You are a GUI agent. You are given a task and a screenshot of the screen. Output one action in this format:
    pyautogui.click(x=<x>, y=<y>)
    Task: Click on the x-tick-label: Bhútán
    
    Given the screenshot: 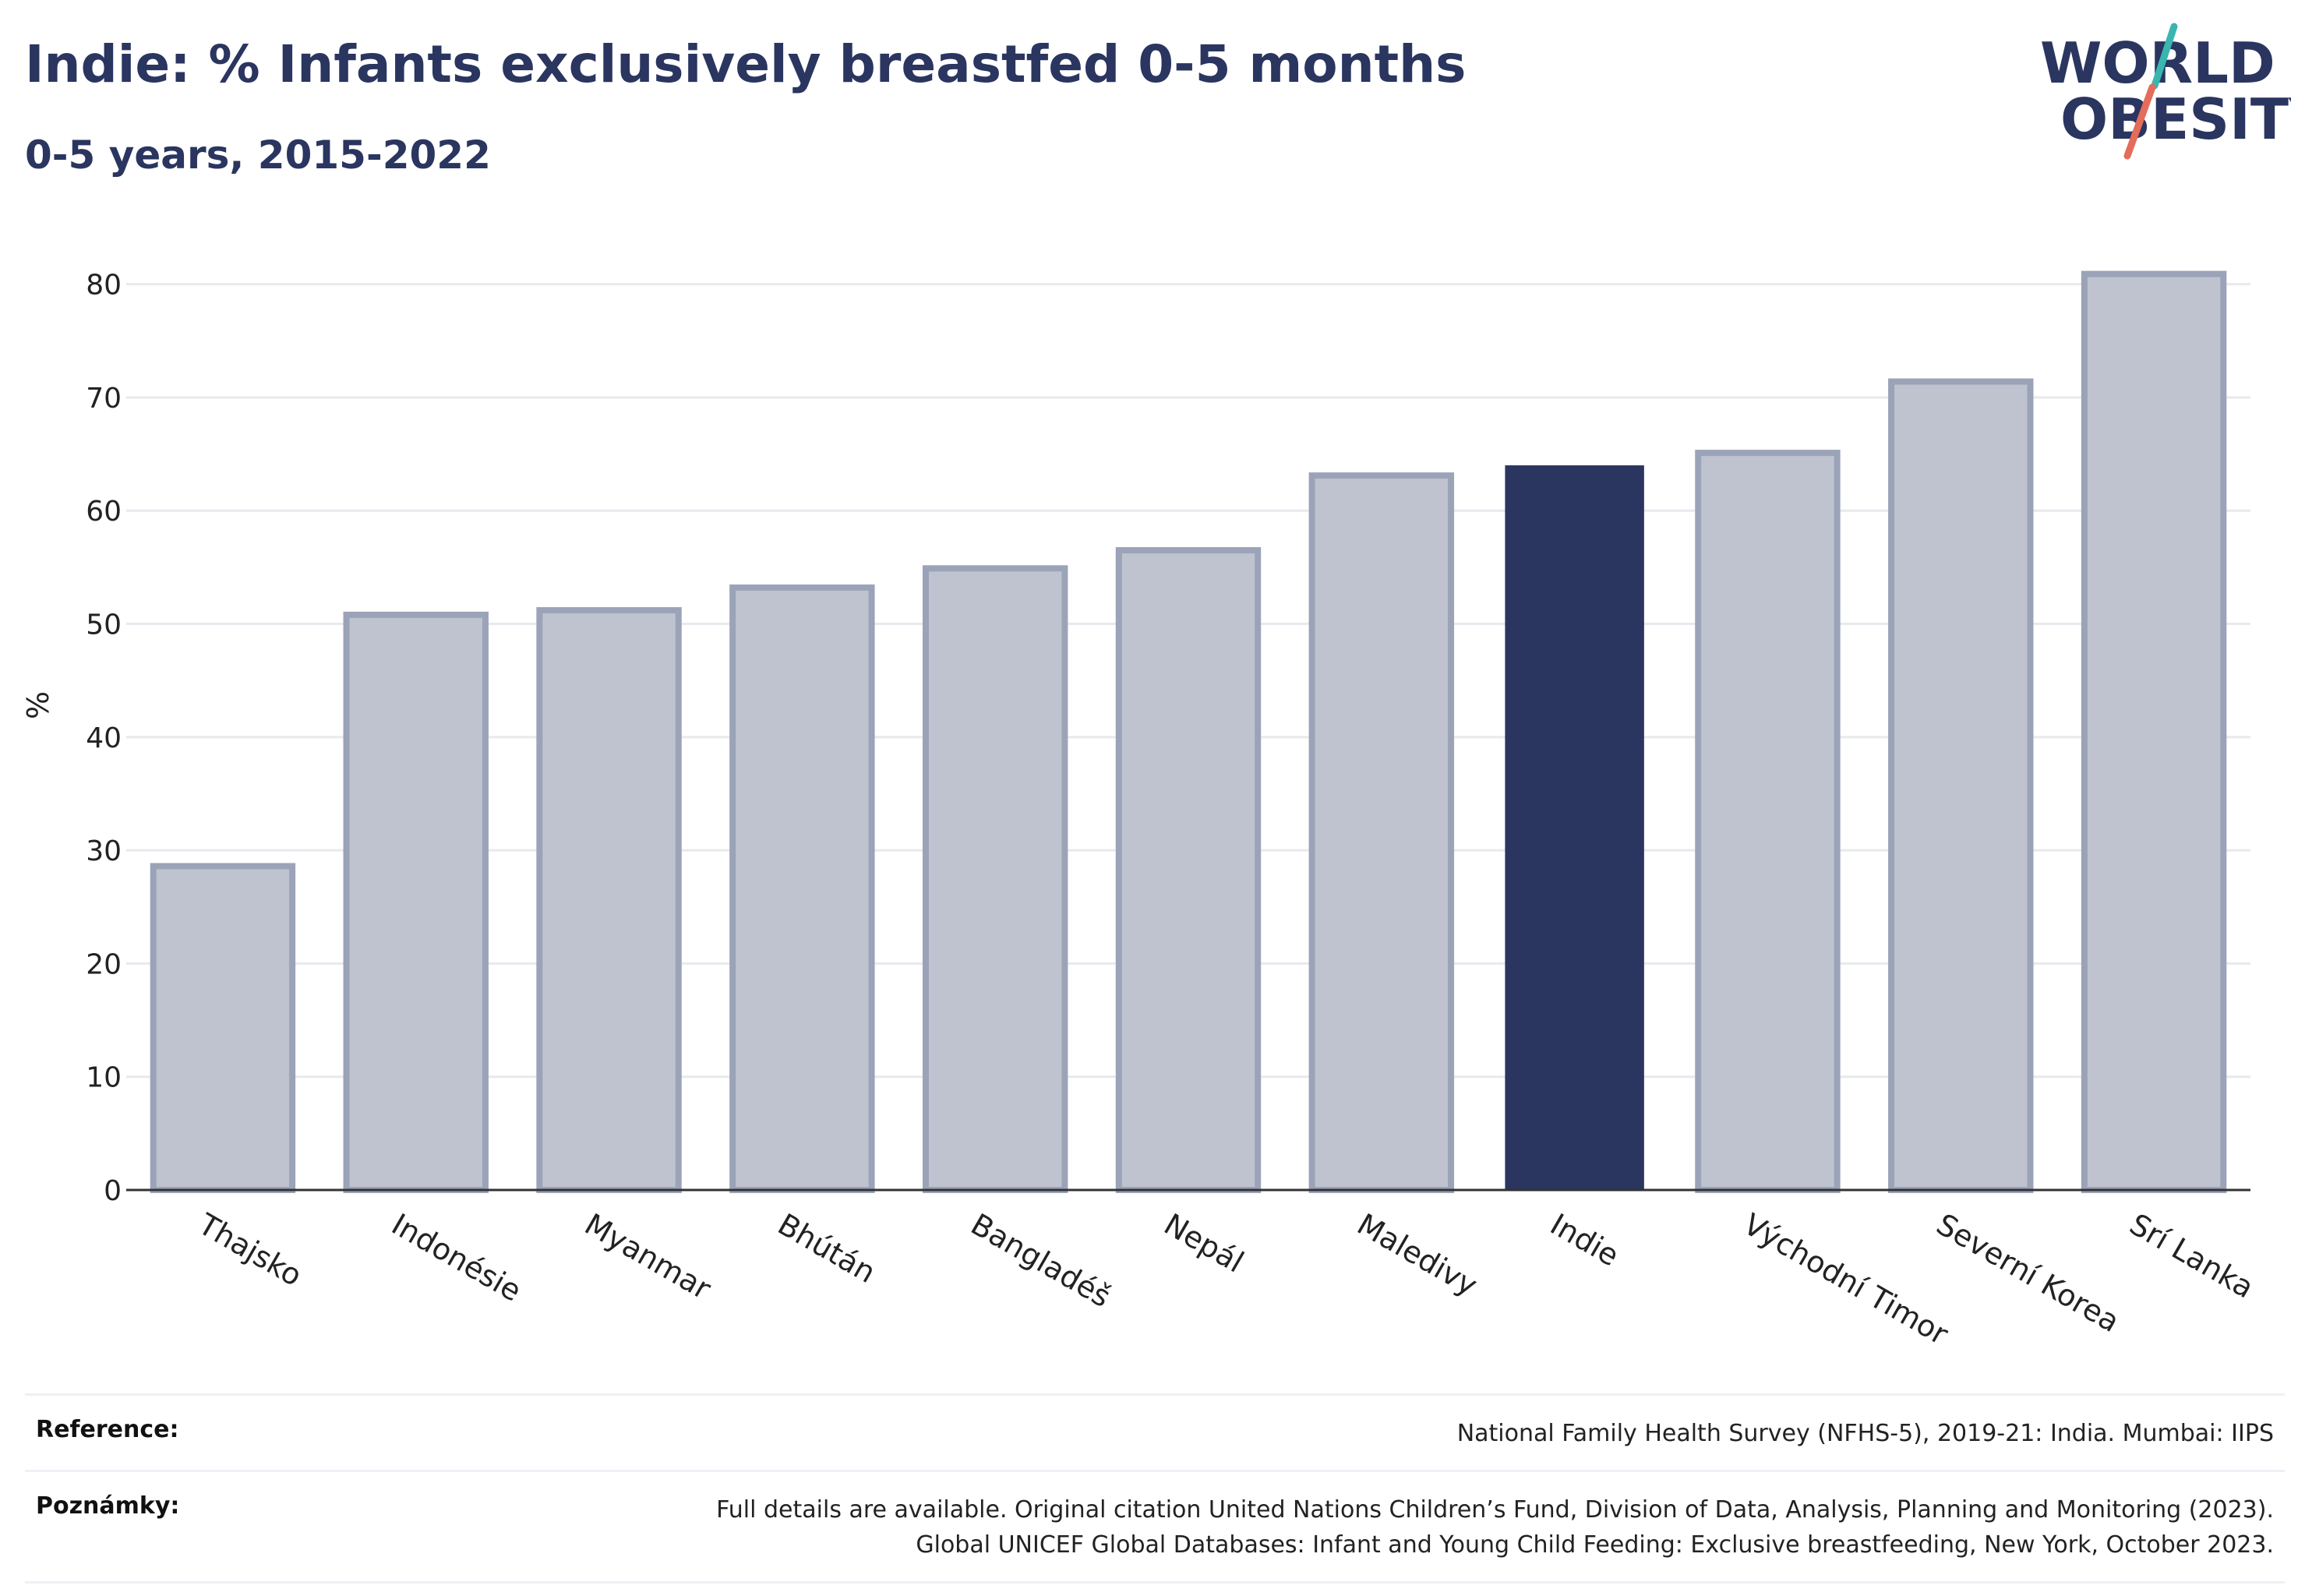 What is the action you would take?
    pyautogui.click(x=826, y=1248)
    